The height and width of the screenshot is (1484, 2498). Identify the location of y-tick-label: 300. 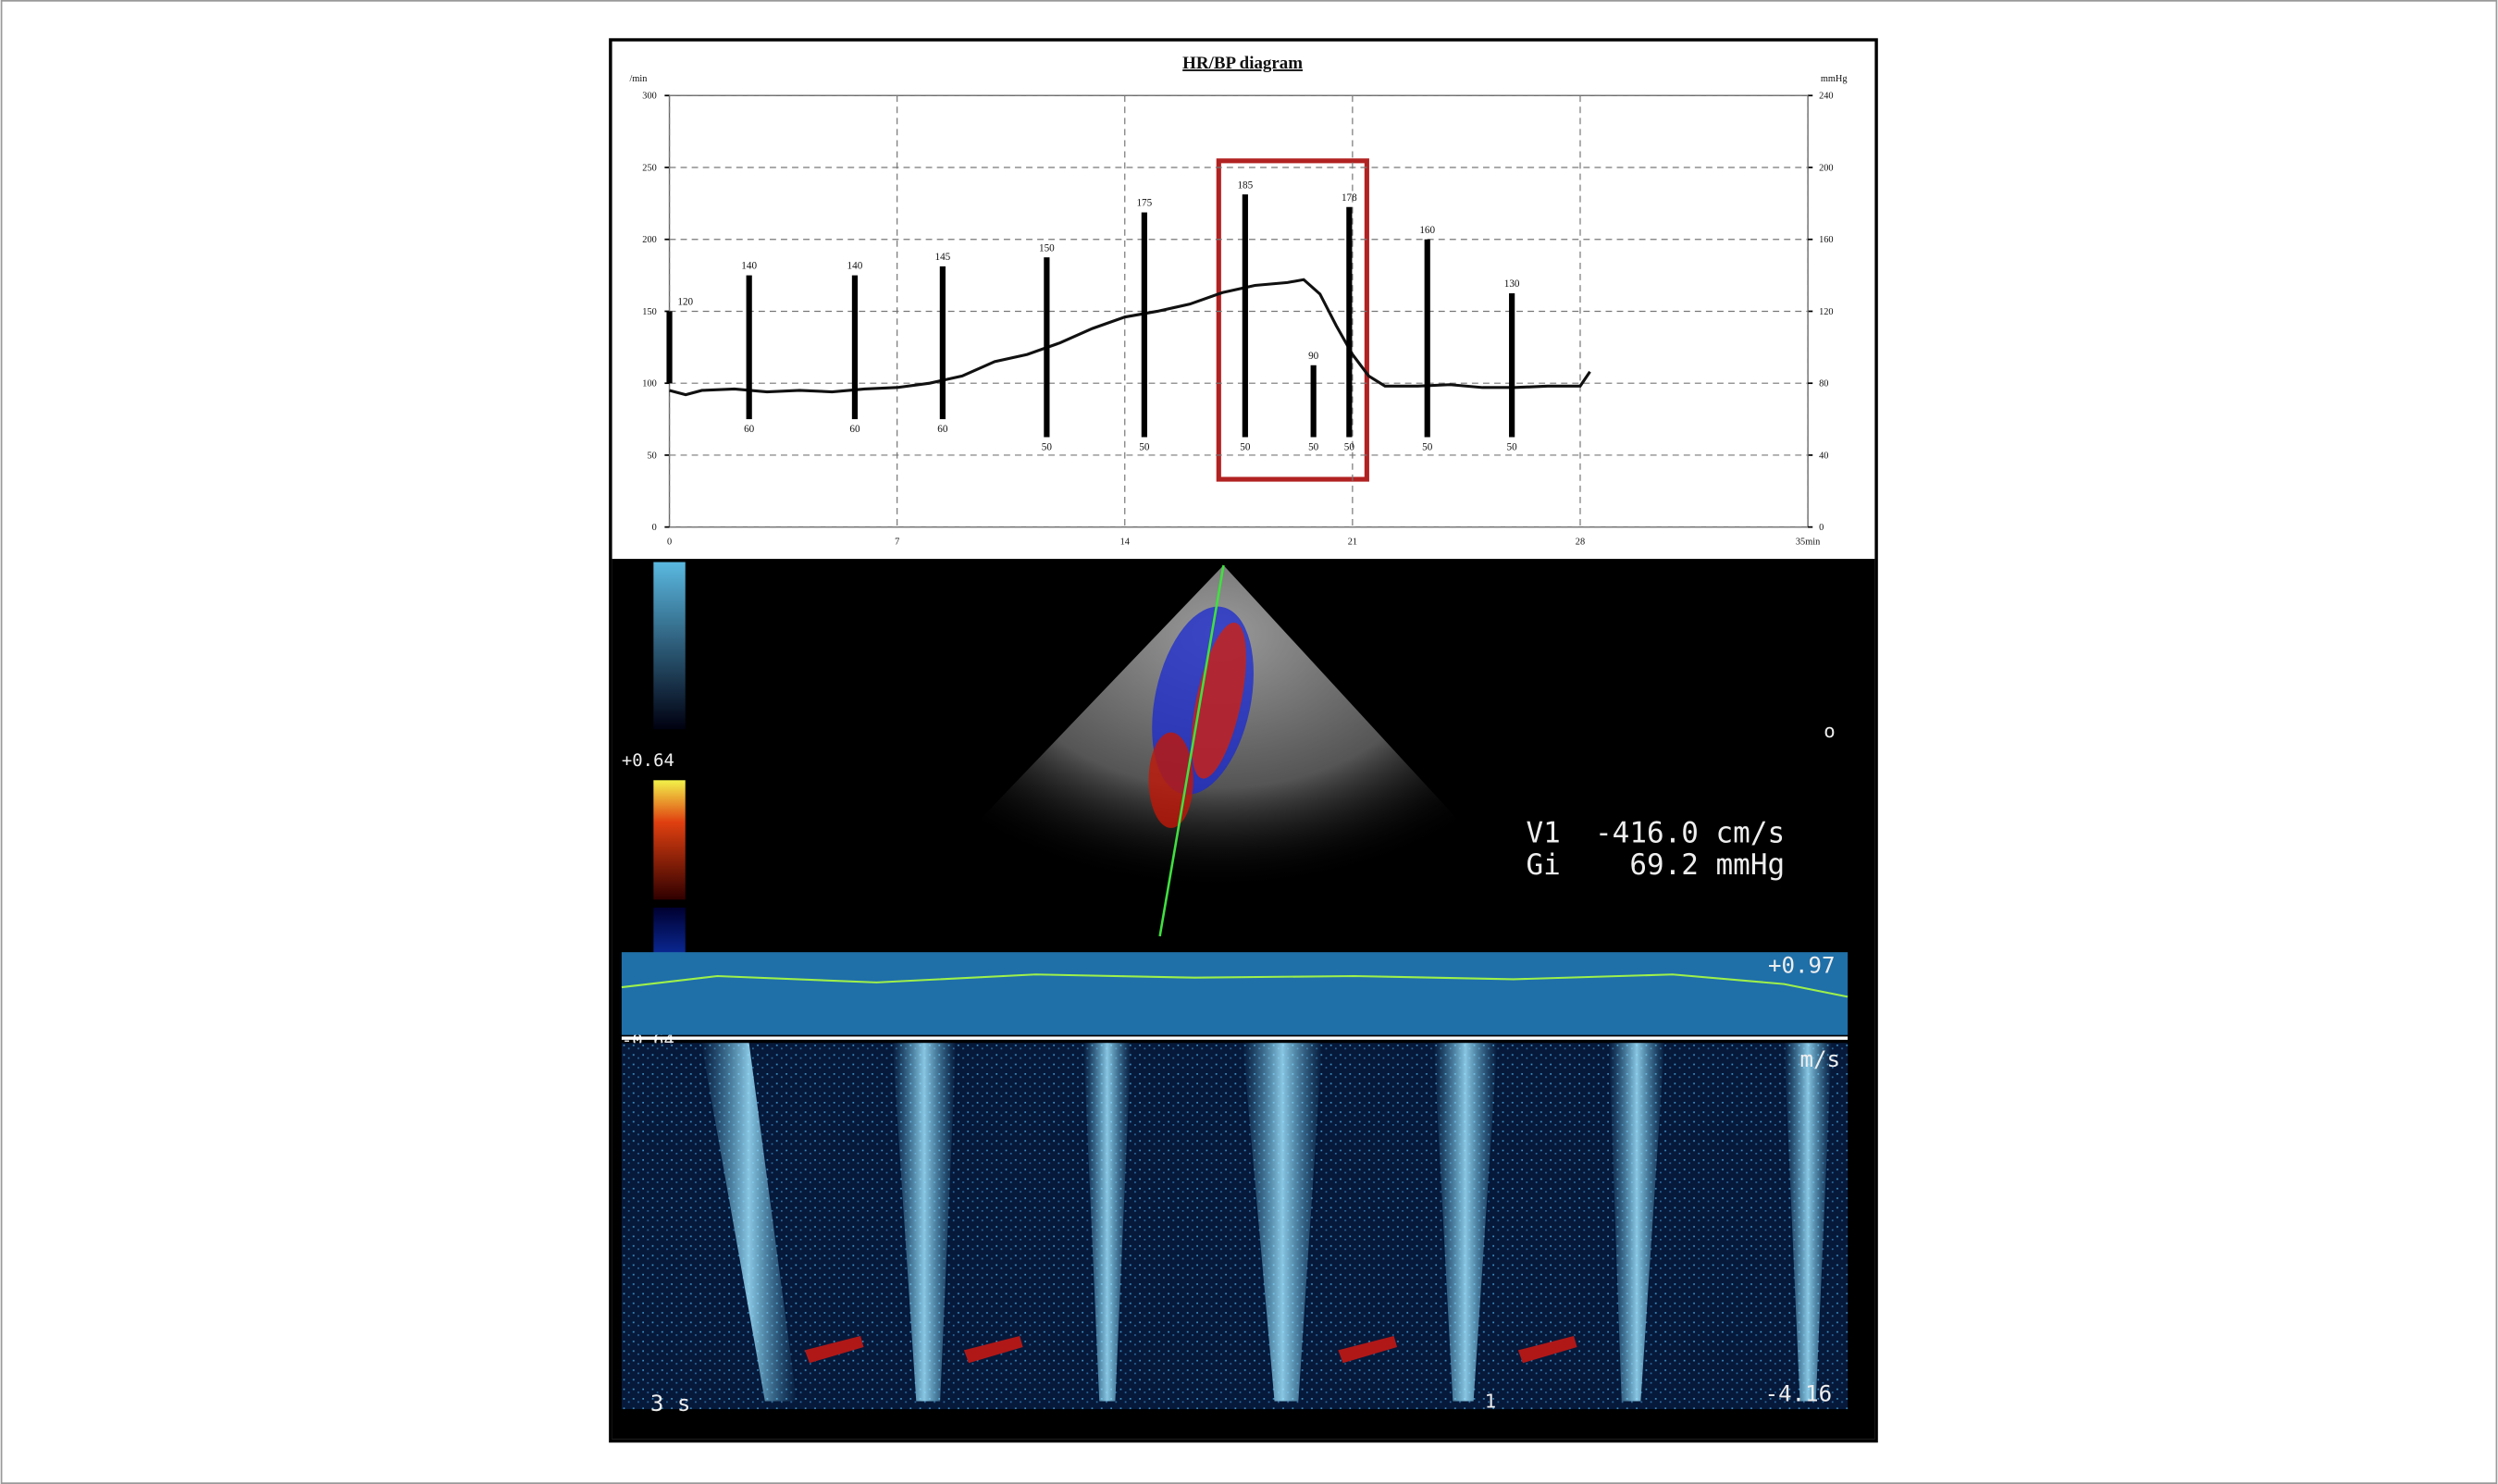
(649, 97).